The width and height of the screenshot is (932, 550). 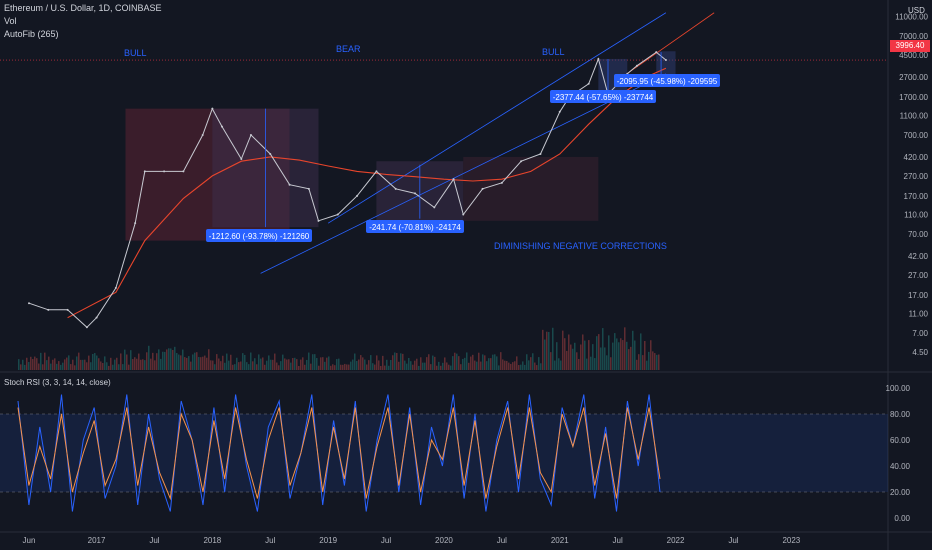 I want to click on autofib-indicator-label: AutoFib (265), so click(x=31, y=34).